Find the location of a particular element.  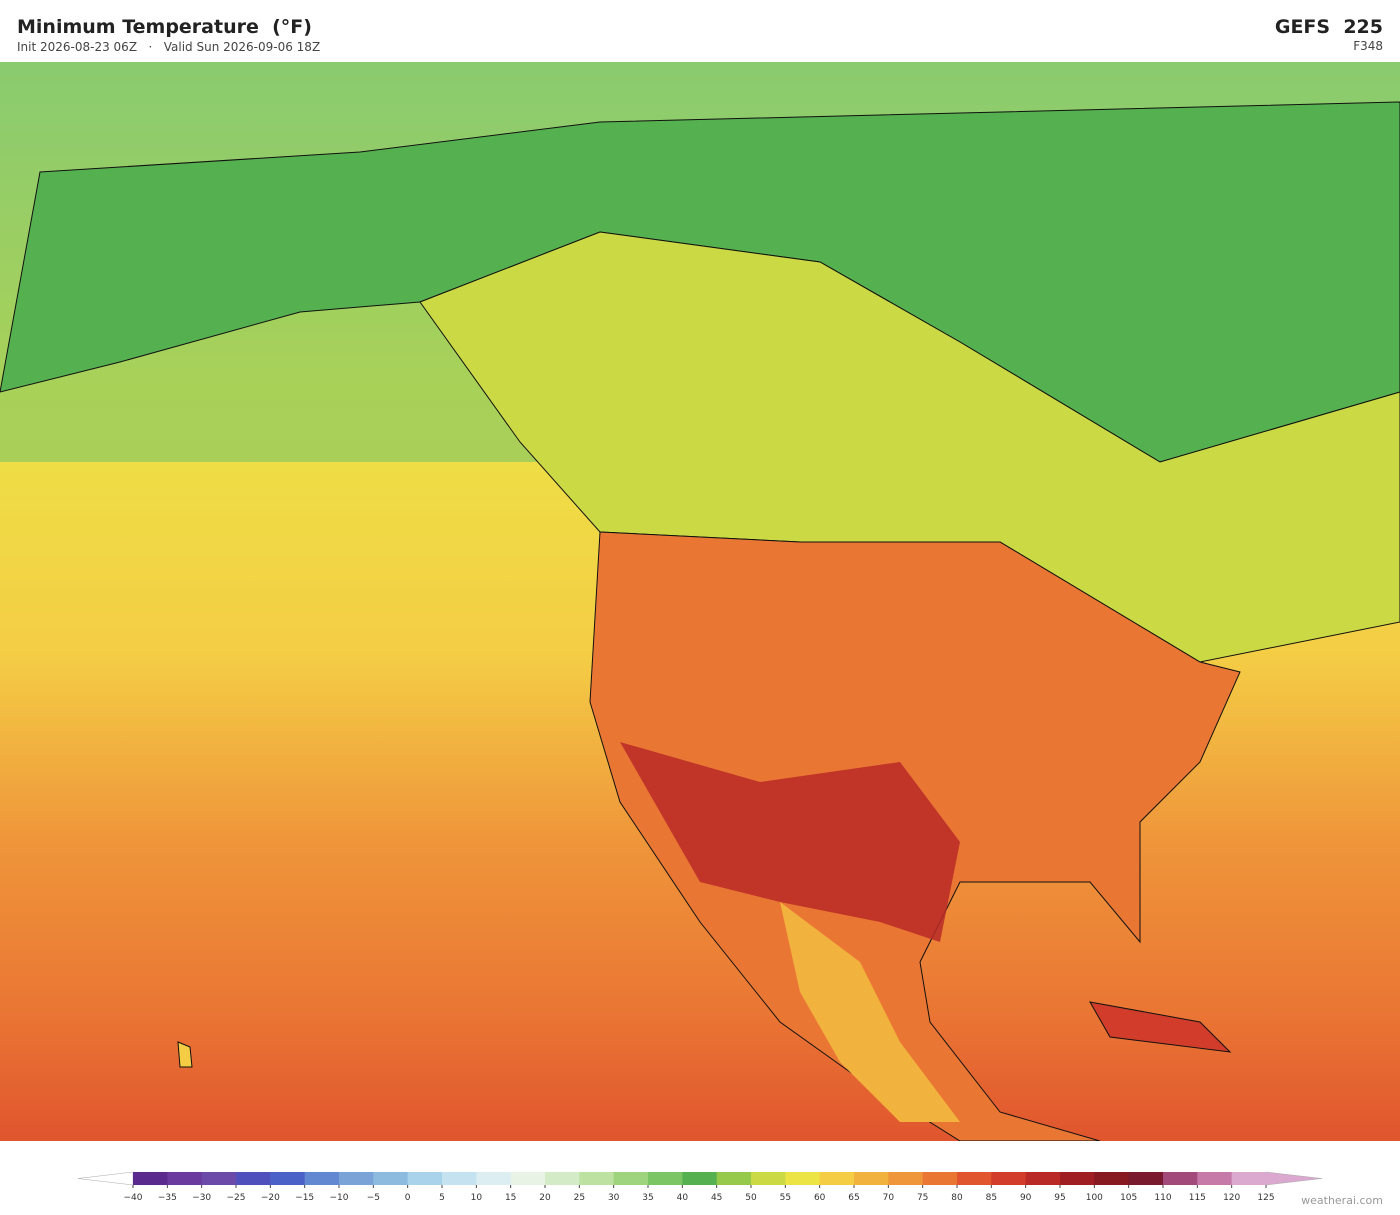

tick-label: 75 is located at coordinates (922, 1198).